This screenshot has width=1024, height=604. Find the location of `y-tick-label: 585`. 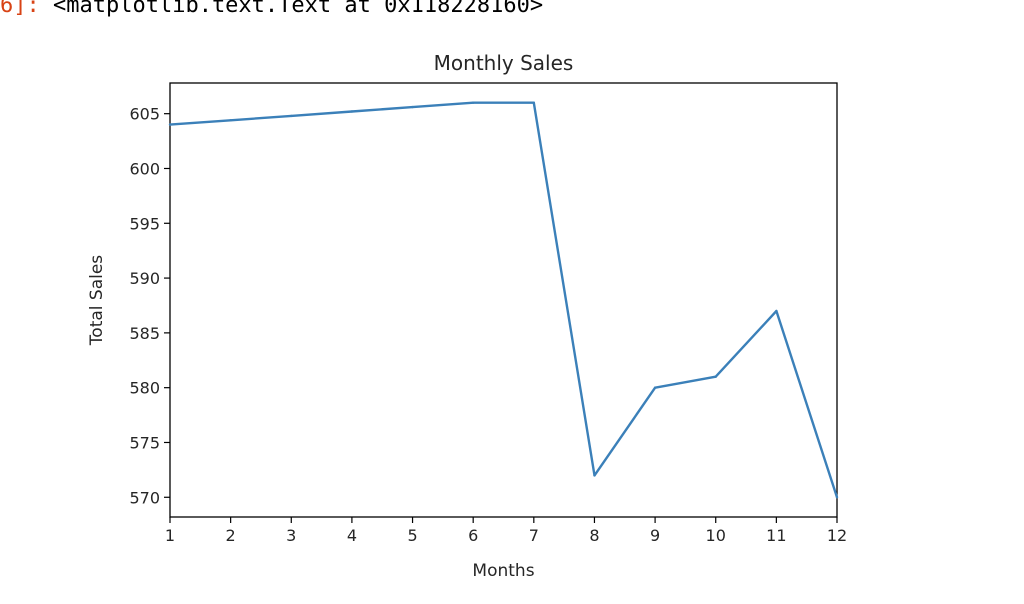

y-tick-label: 585 is located at coordinates (144, 333).